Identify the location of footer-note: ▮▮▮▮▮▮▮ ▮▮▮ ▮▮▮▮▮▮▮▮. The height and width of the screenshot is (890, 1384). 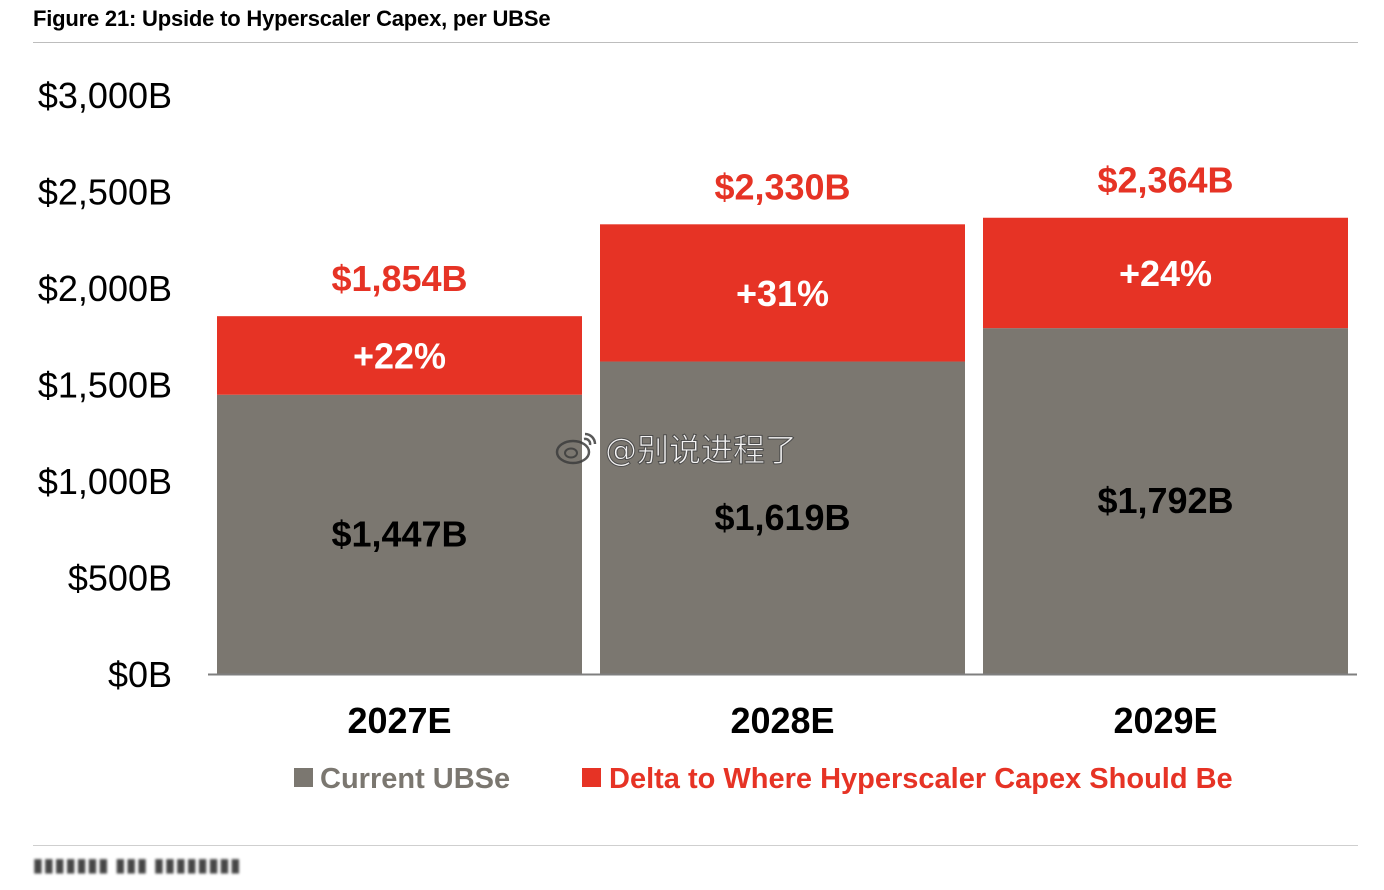
(137, 865).